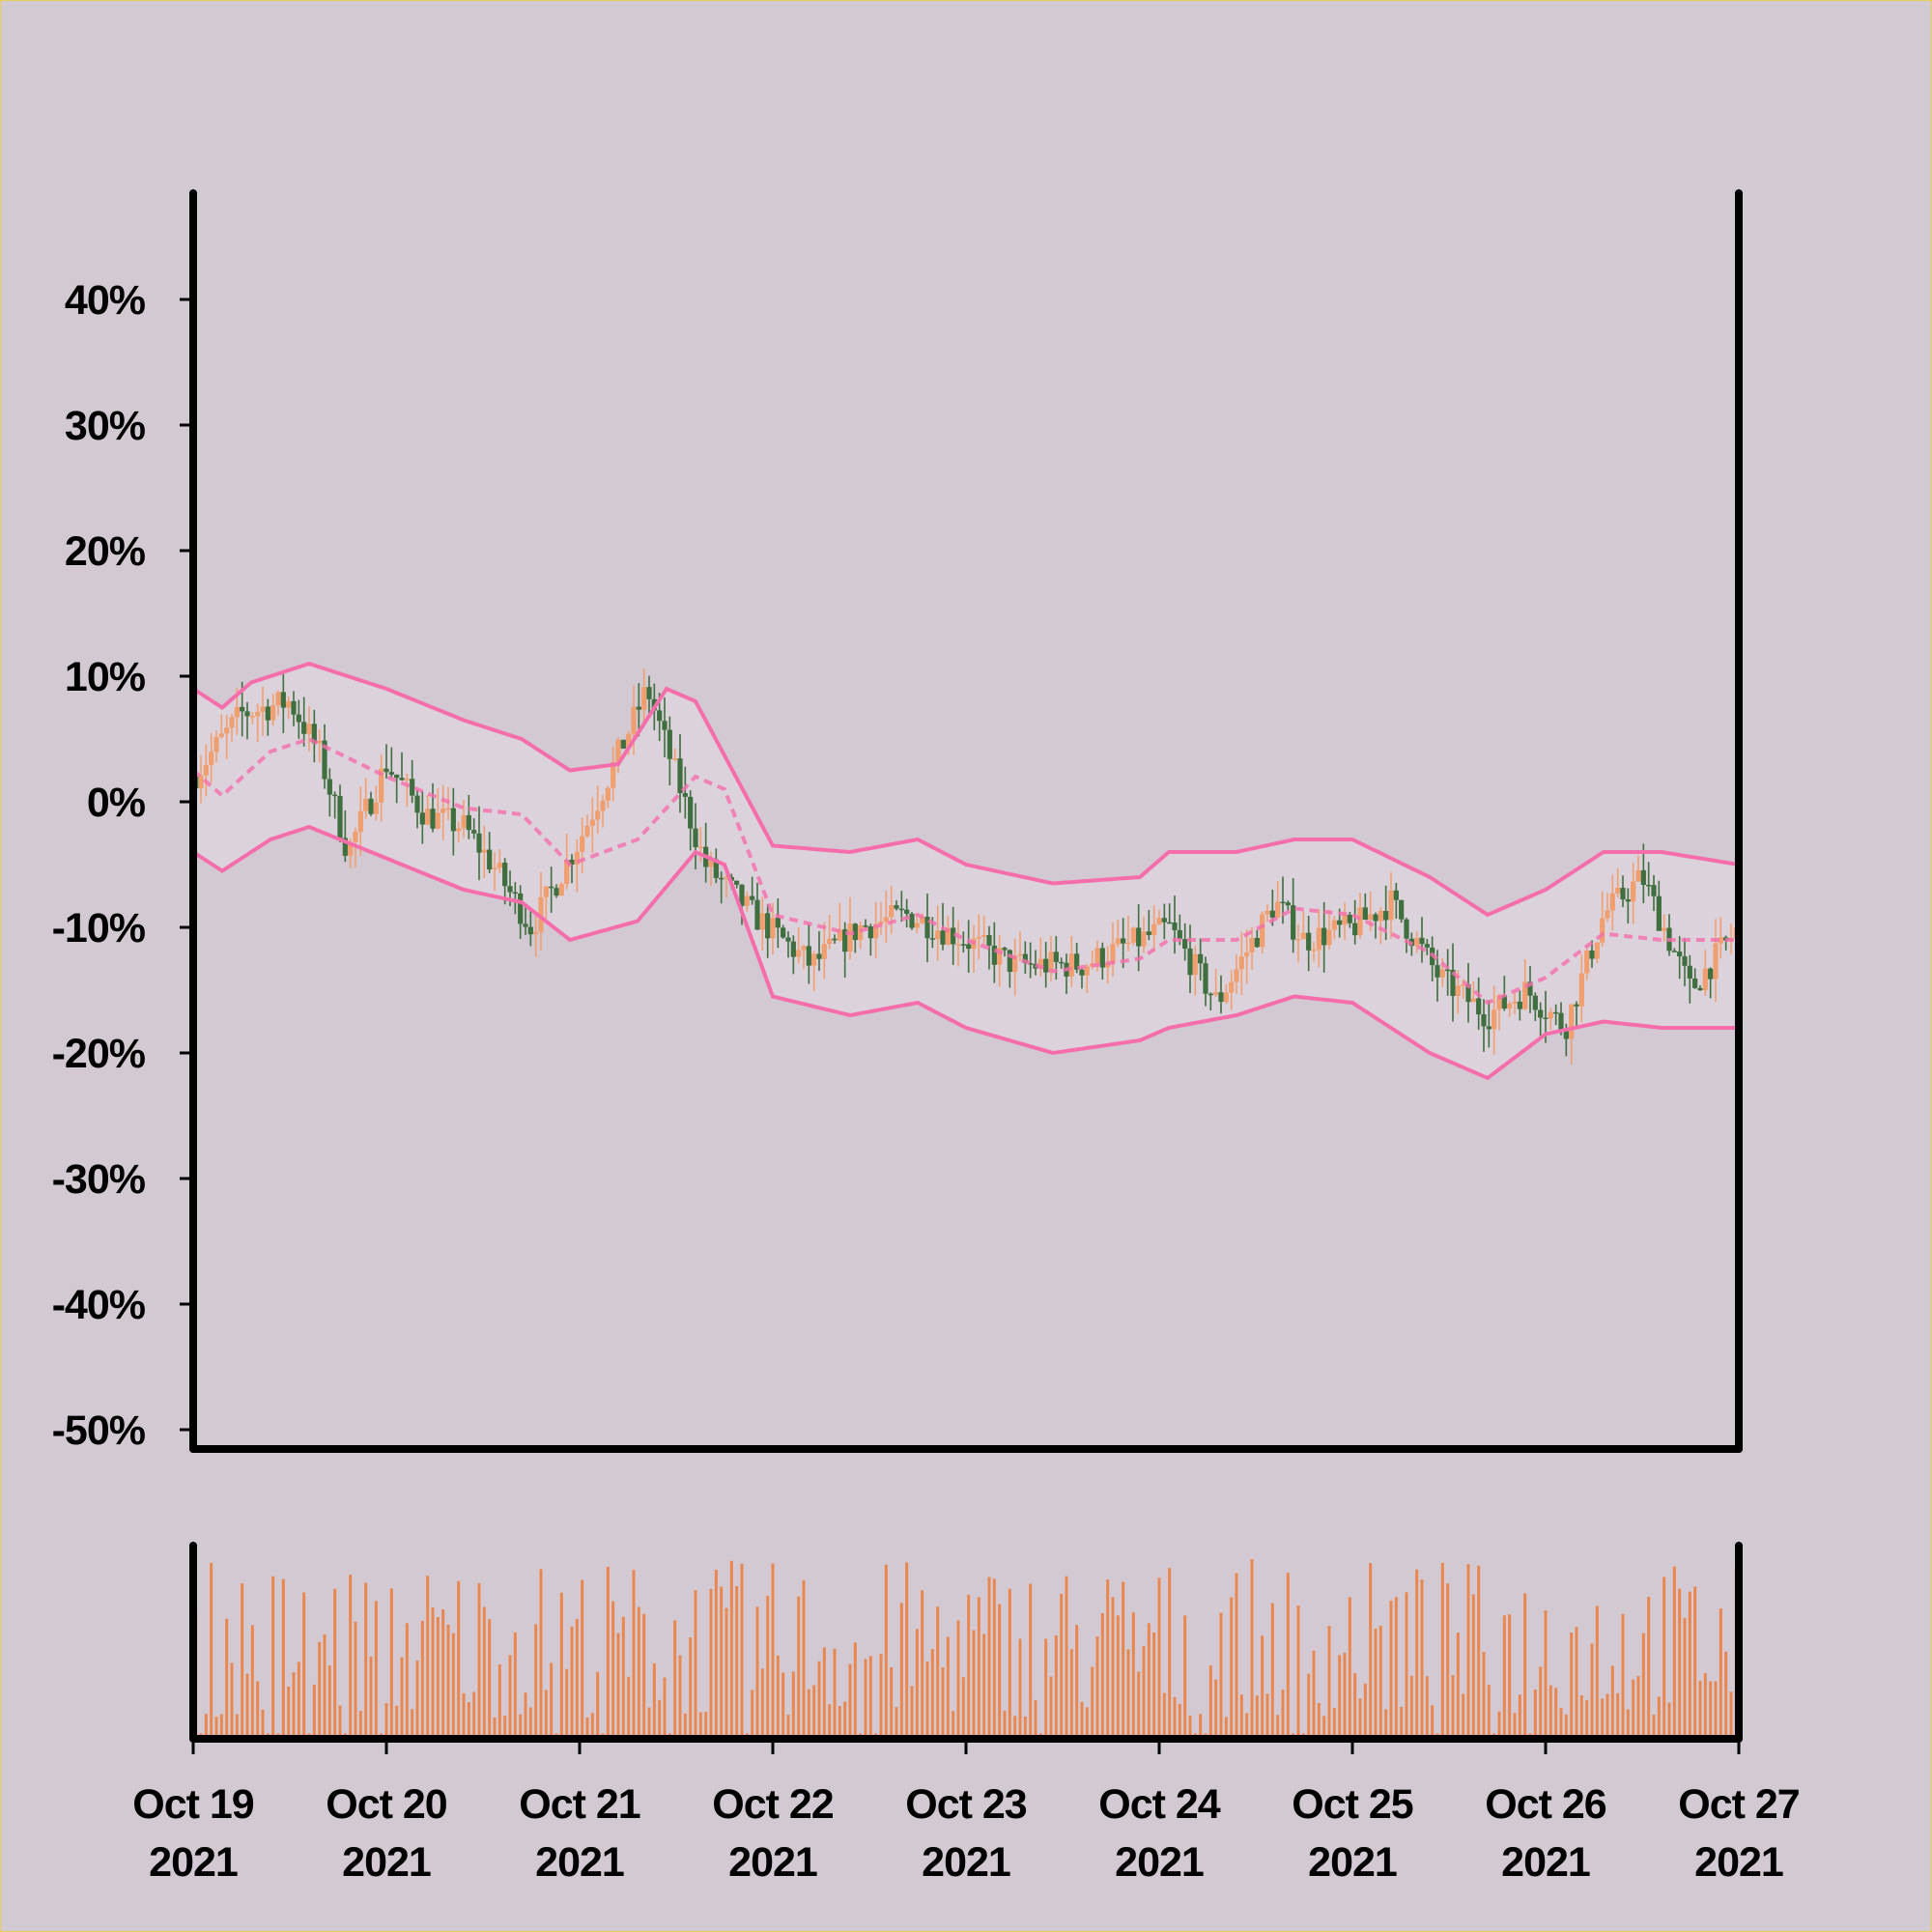  What do you see at coordinates (965, 789) in the screenshot?
I see `bollinger-upper-line` at bounding box center [965, 789].